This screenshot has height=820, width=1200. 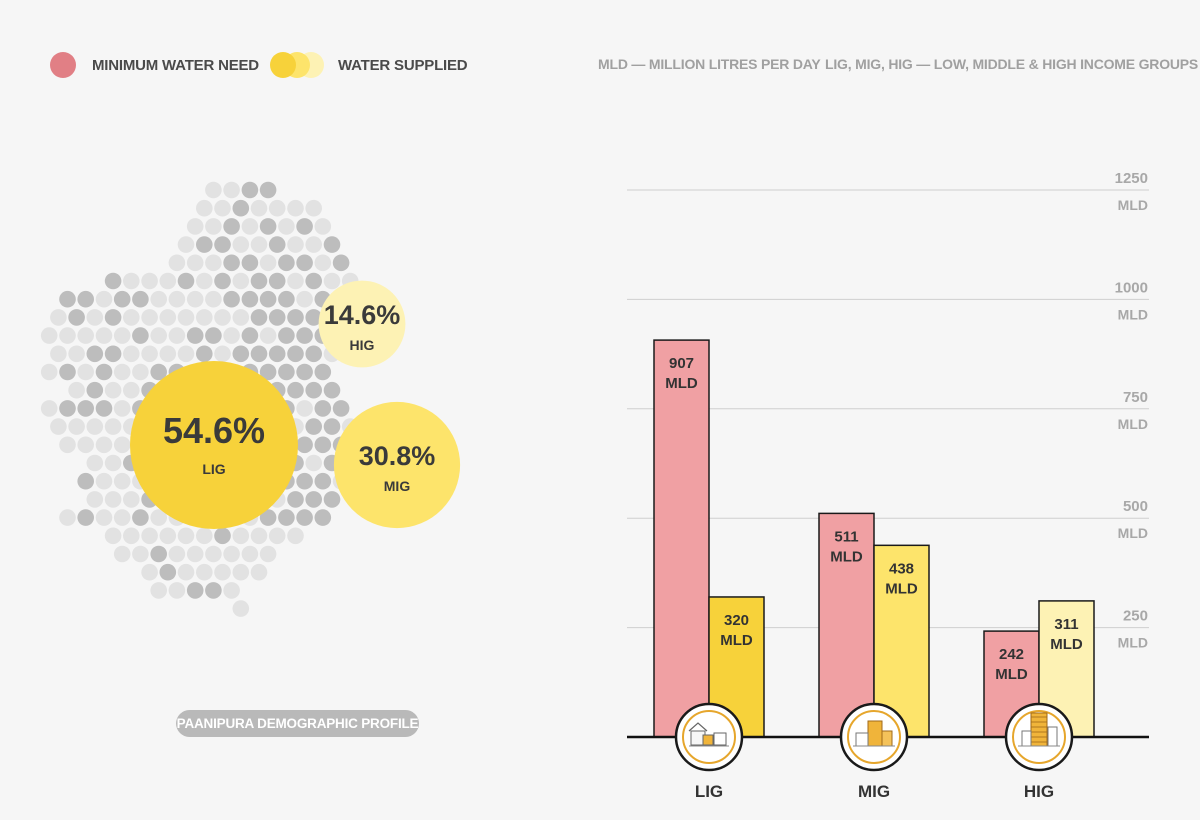 I want to click on bubble-name-hig: HIG, so click(x=362, y=345).